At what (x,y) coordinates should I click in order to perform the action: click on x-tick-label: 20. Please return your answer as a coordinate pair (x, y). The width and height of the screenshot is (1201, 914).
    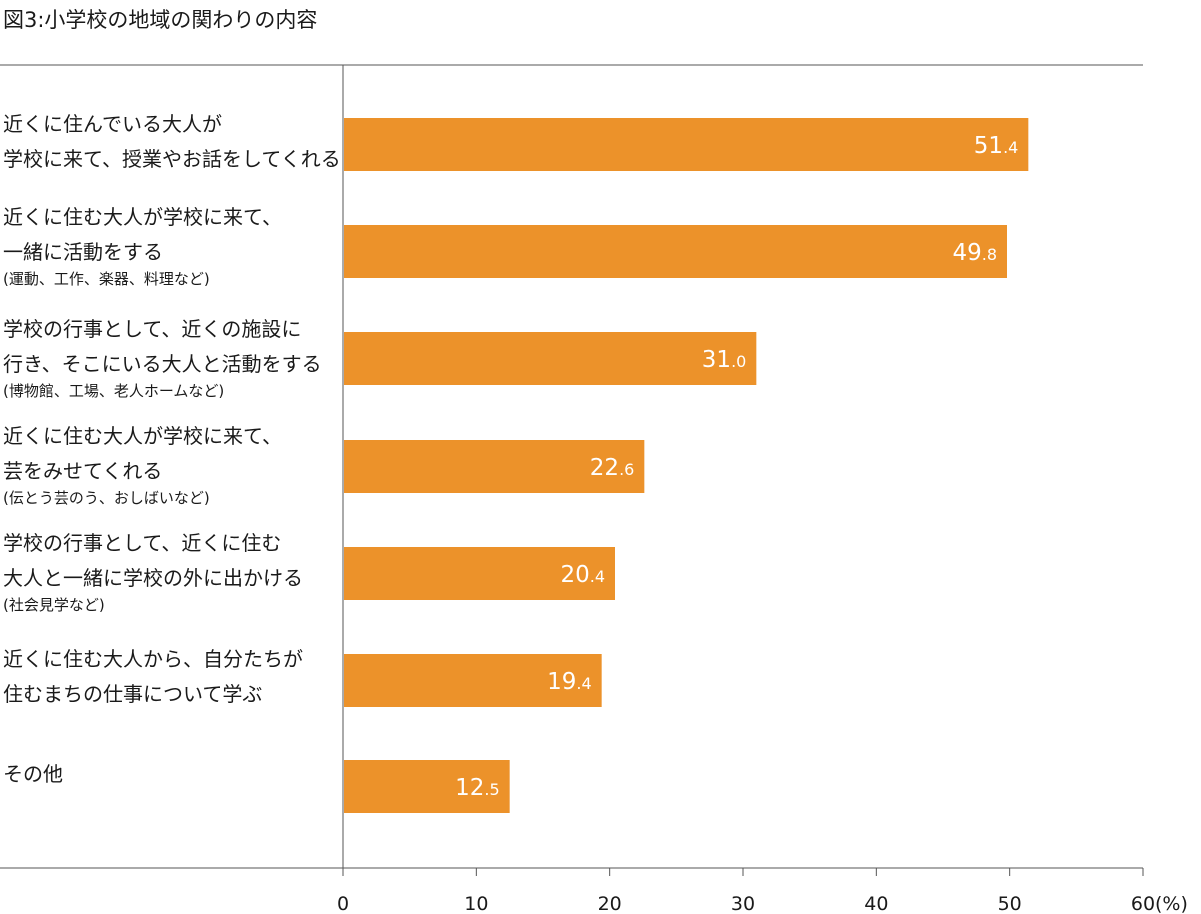
    Looking at the image, I should click on (610, 903).